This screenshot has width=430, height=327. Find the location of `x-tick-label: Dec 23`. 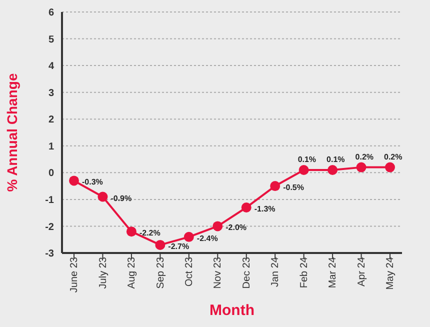

x-tick-label: Dec 23 is located at coordinates (246, 272).